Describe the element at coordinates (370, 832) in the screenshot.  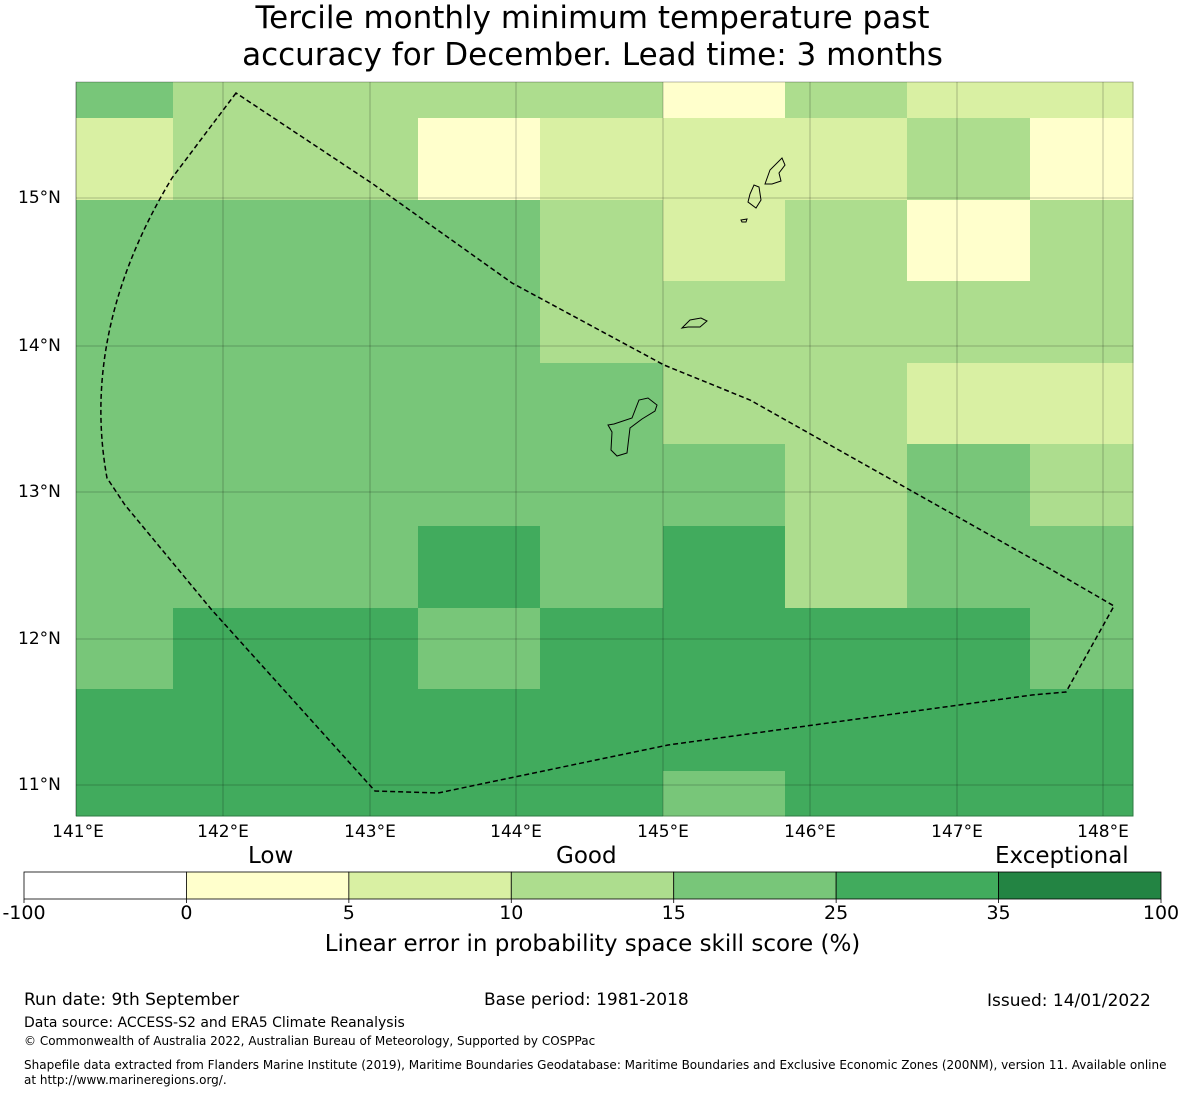
I see `longitude-label: 143°E` at that location.